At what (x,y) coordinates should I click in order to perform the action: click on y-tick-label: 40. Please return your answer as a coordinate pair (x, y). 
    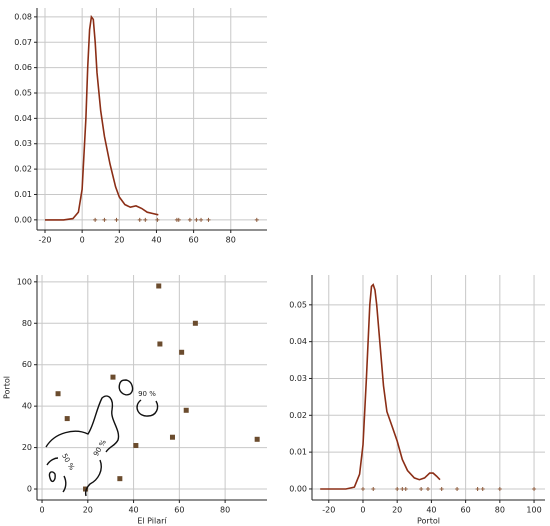
    Looking at the image, I should click on (27, 406).